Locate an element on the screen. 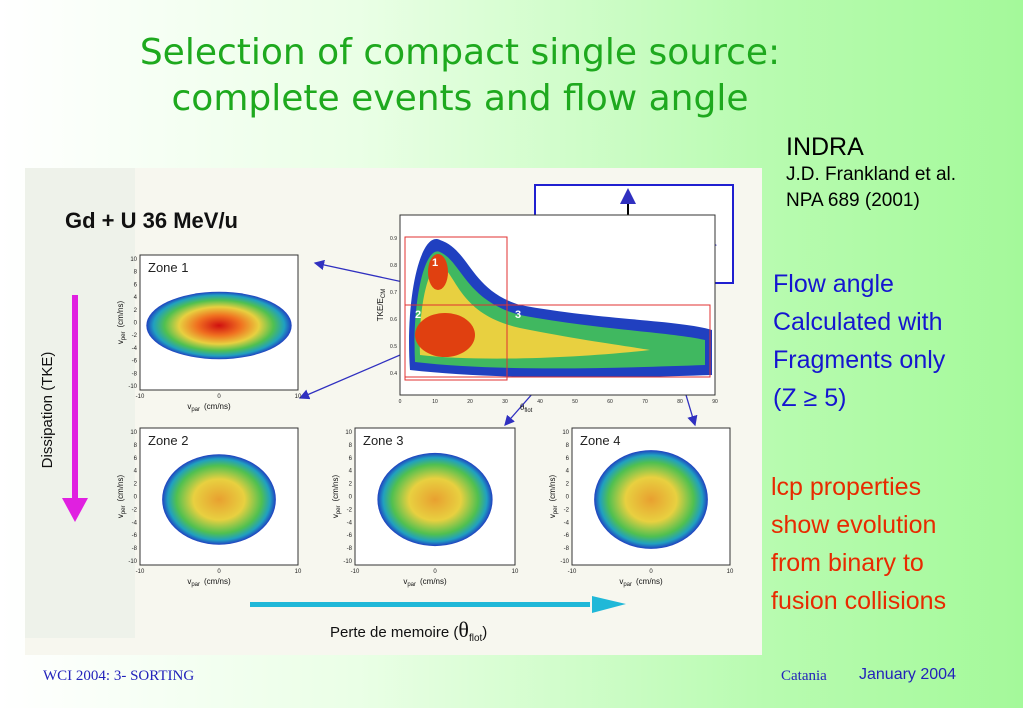  x-label-prefix: Perte de memoire ( is located at coordinates (394, 632).